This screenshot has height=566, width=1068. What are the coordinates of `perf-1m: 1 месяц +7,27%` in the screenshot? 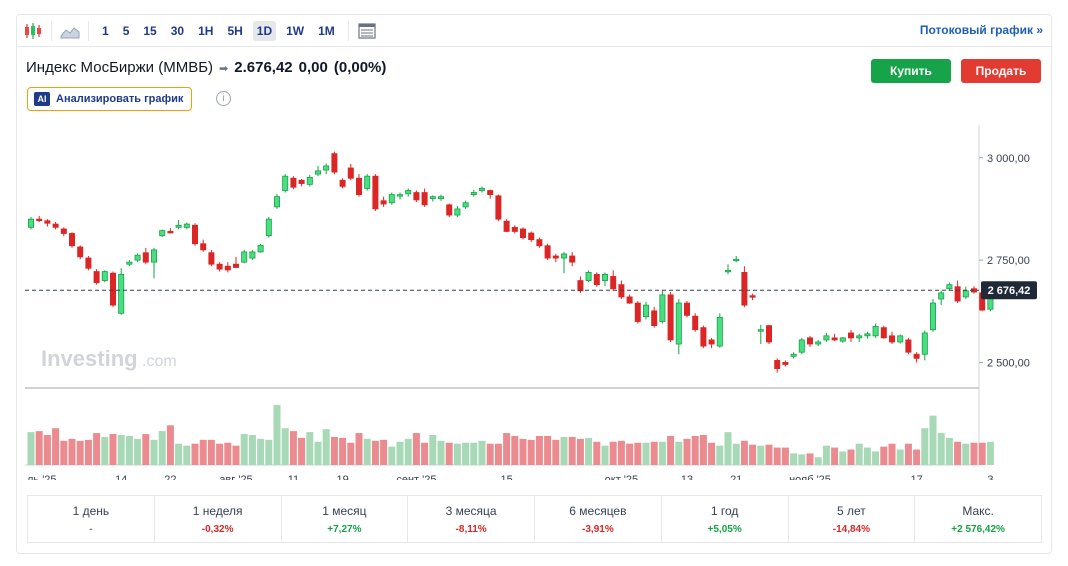 It's located at (345, 519).